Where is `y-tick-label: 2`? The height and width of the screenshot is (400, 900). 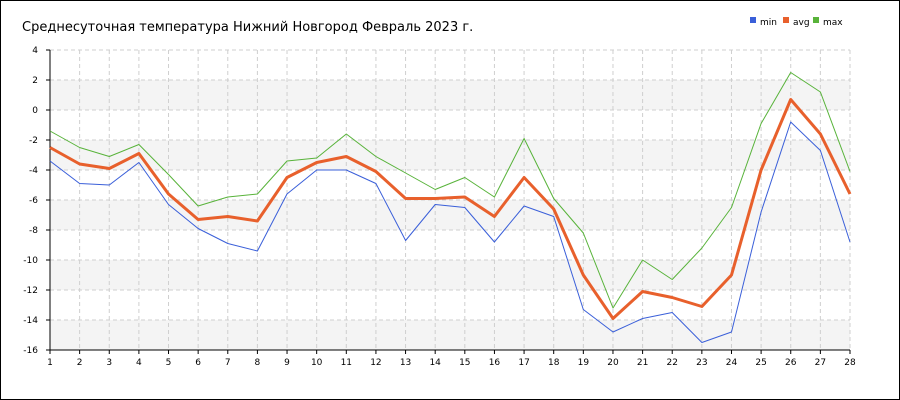
y-tick-label: 2 is located at coordinates (35, 81).